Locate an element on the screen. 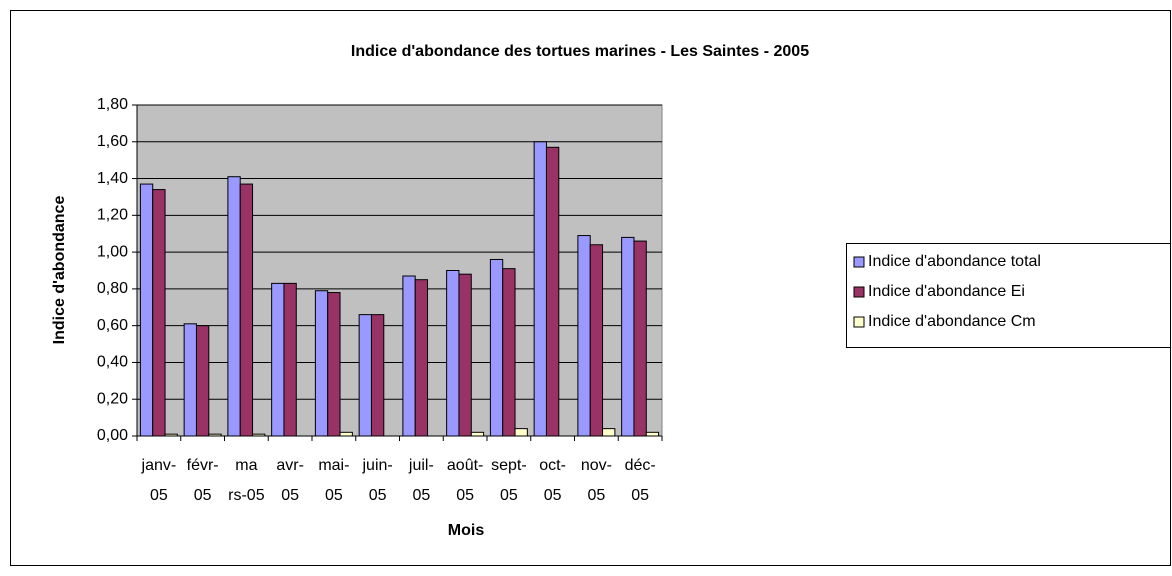 This screenshot has width=1172, height=576. x-tick-label: ma is located at coordinates (246, 465).